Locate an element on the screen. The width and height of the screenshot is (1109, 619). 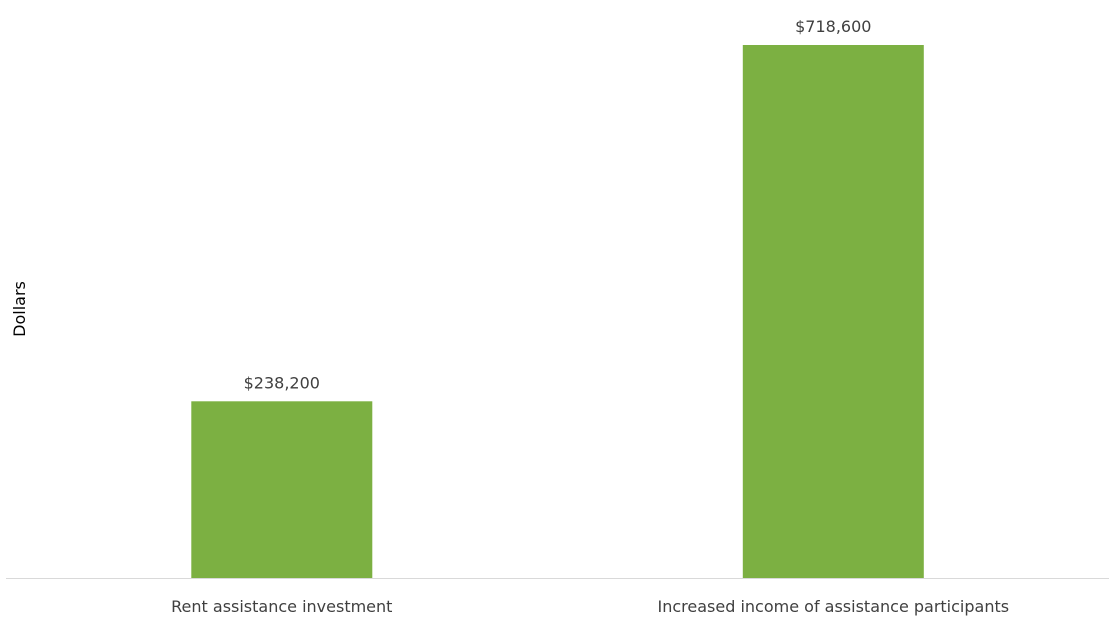
y-axis-title: Dollars is located at coordinates (19, 309).